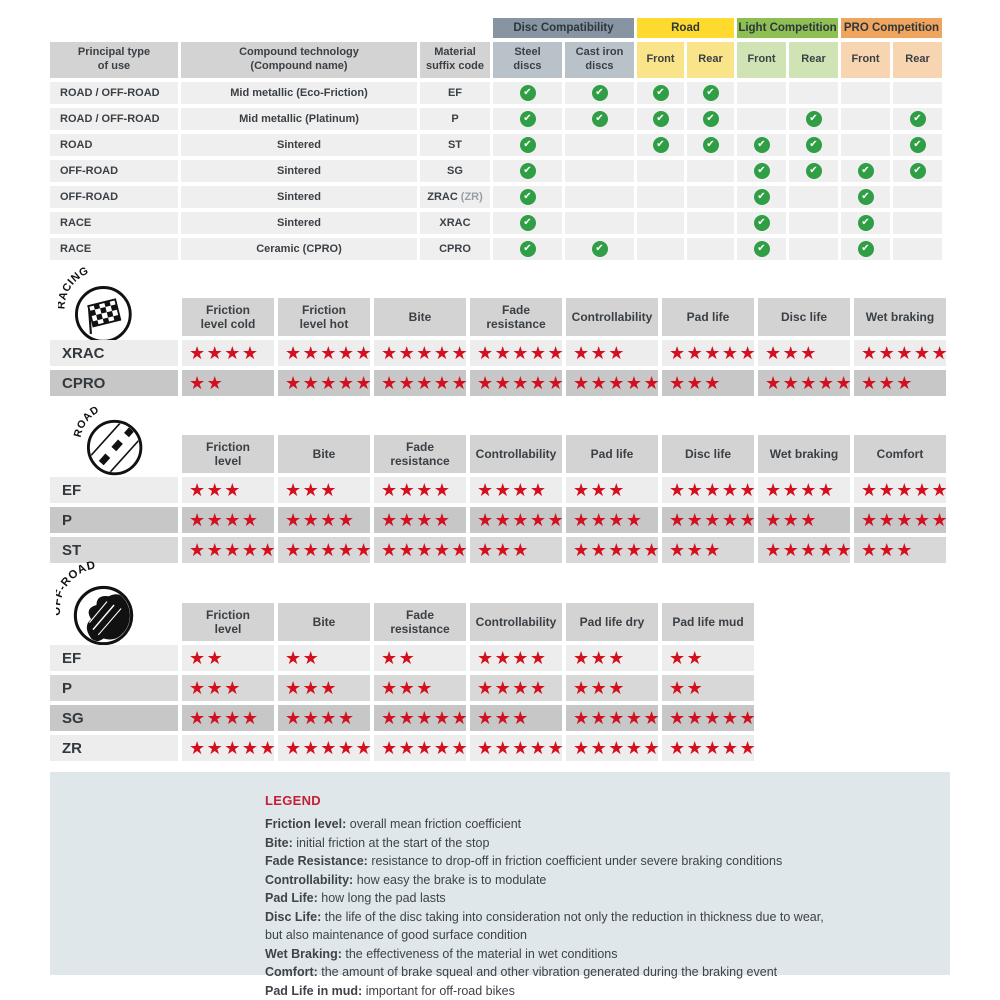  I want to click on legend-term: Pad Life in mud:, so click(314, 990).